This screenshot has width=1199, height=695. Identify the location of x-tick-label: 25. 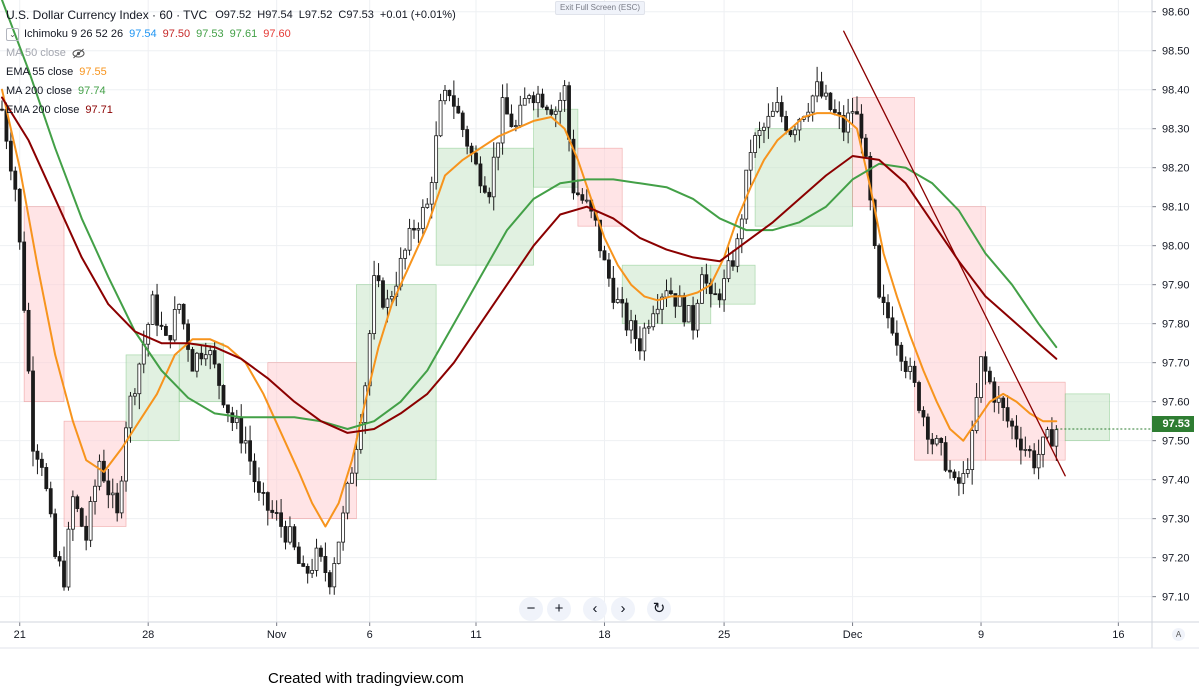
(724, 635).